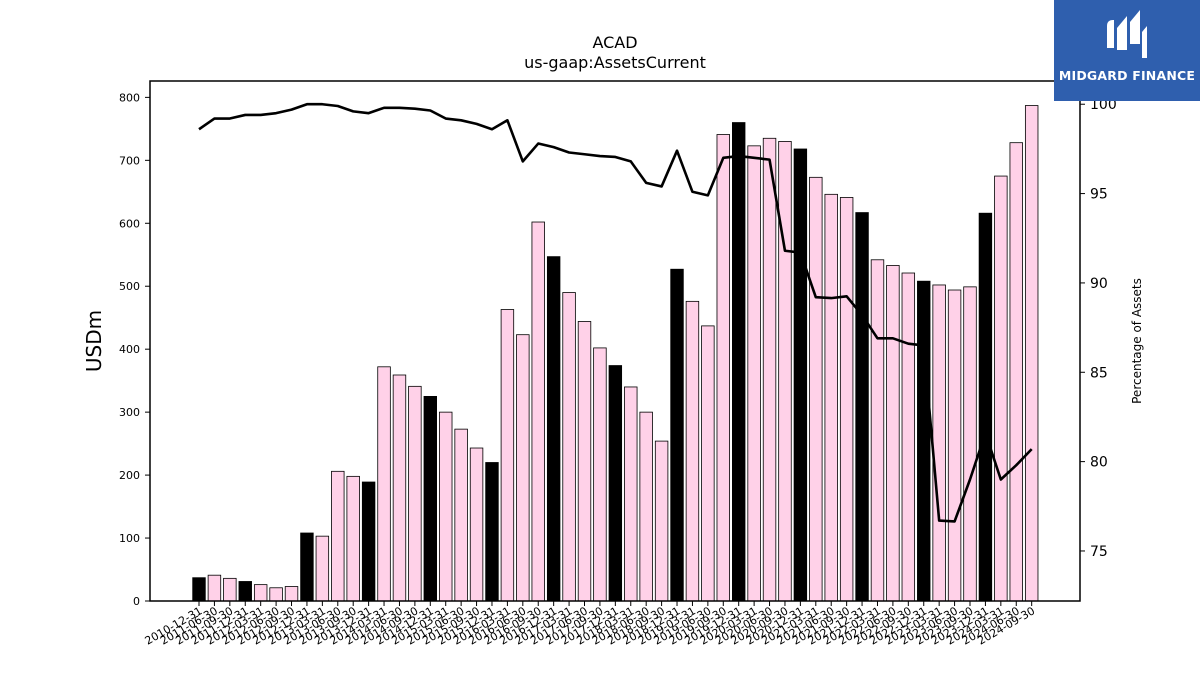 Image resolution: width=1200 pixels, height=675 pixels. I want to click on y-tick-label: 400, so click(129, 349).